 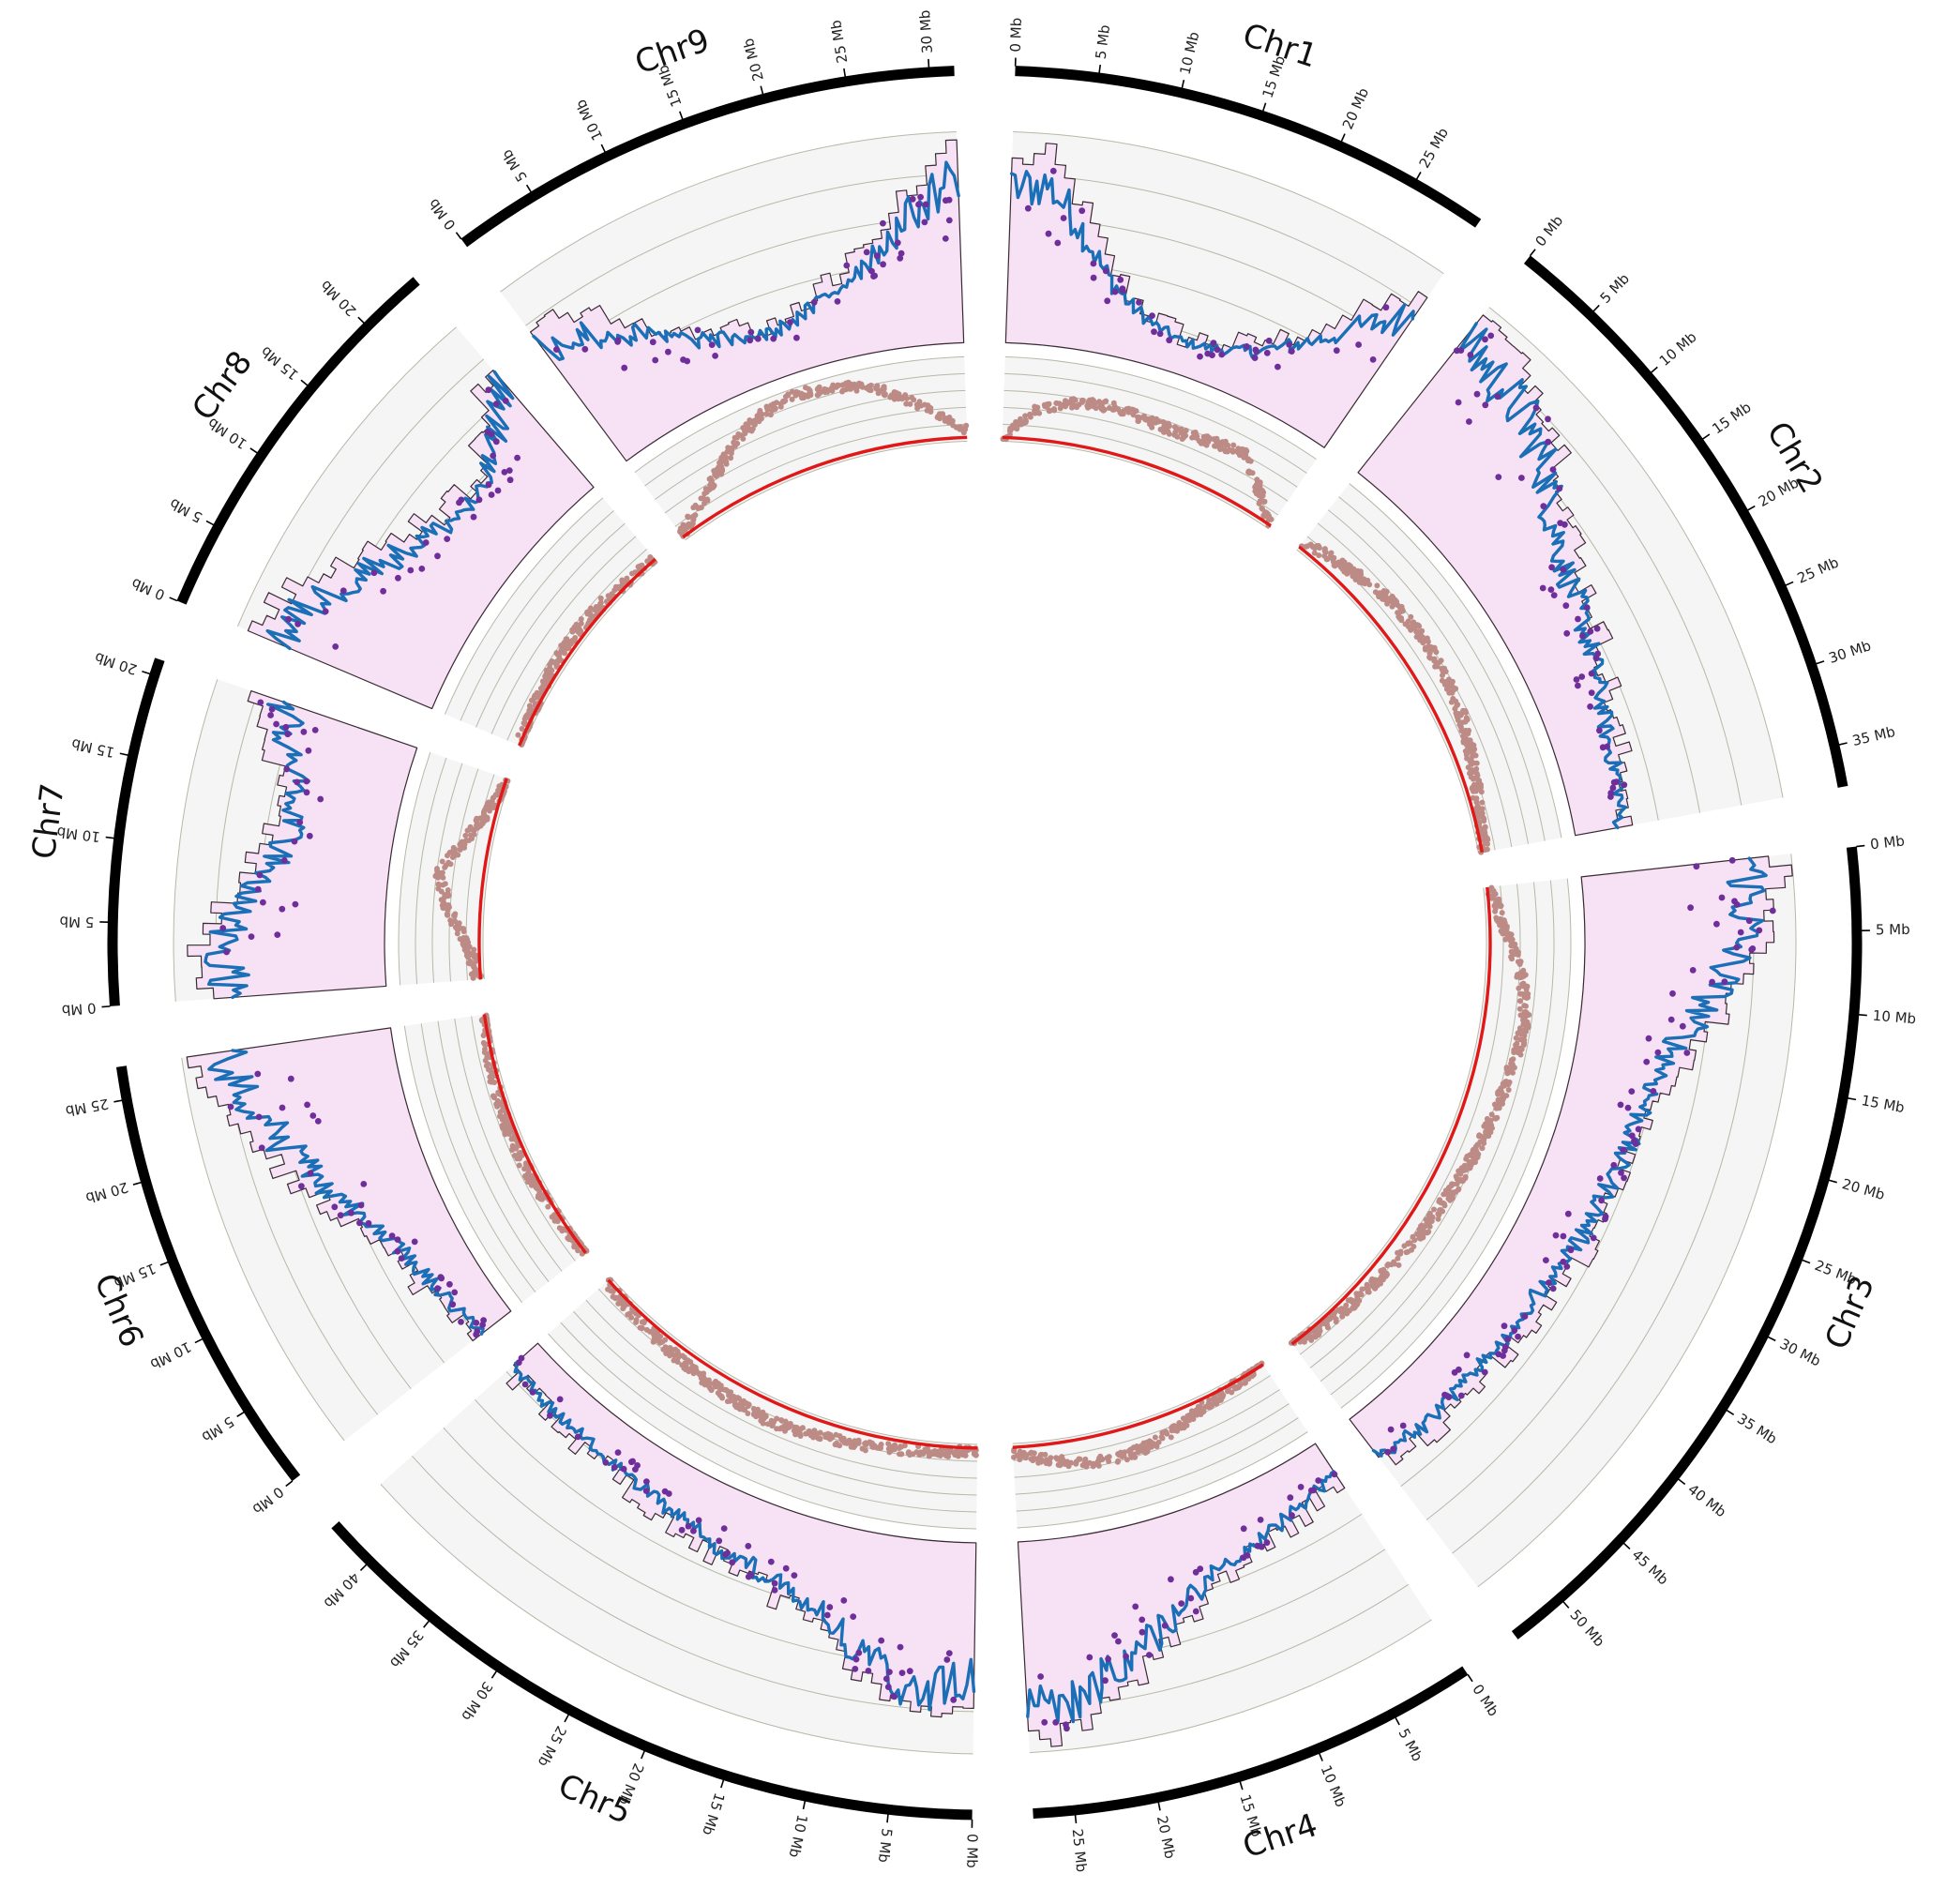 I want to click on ideogram-chr5, so click(x=652, y=1671).